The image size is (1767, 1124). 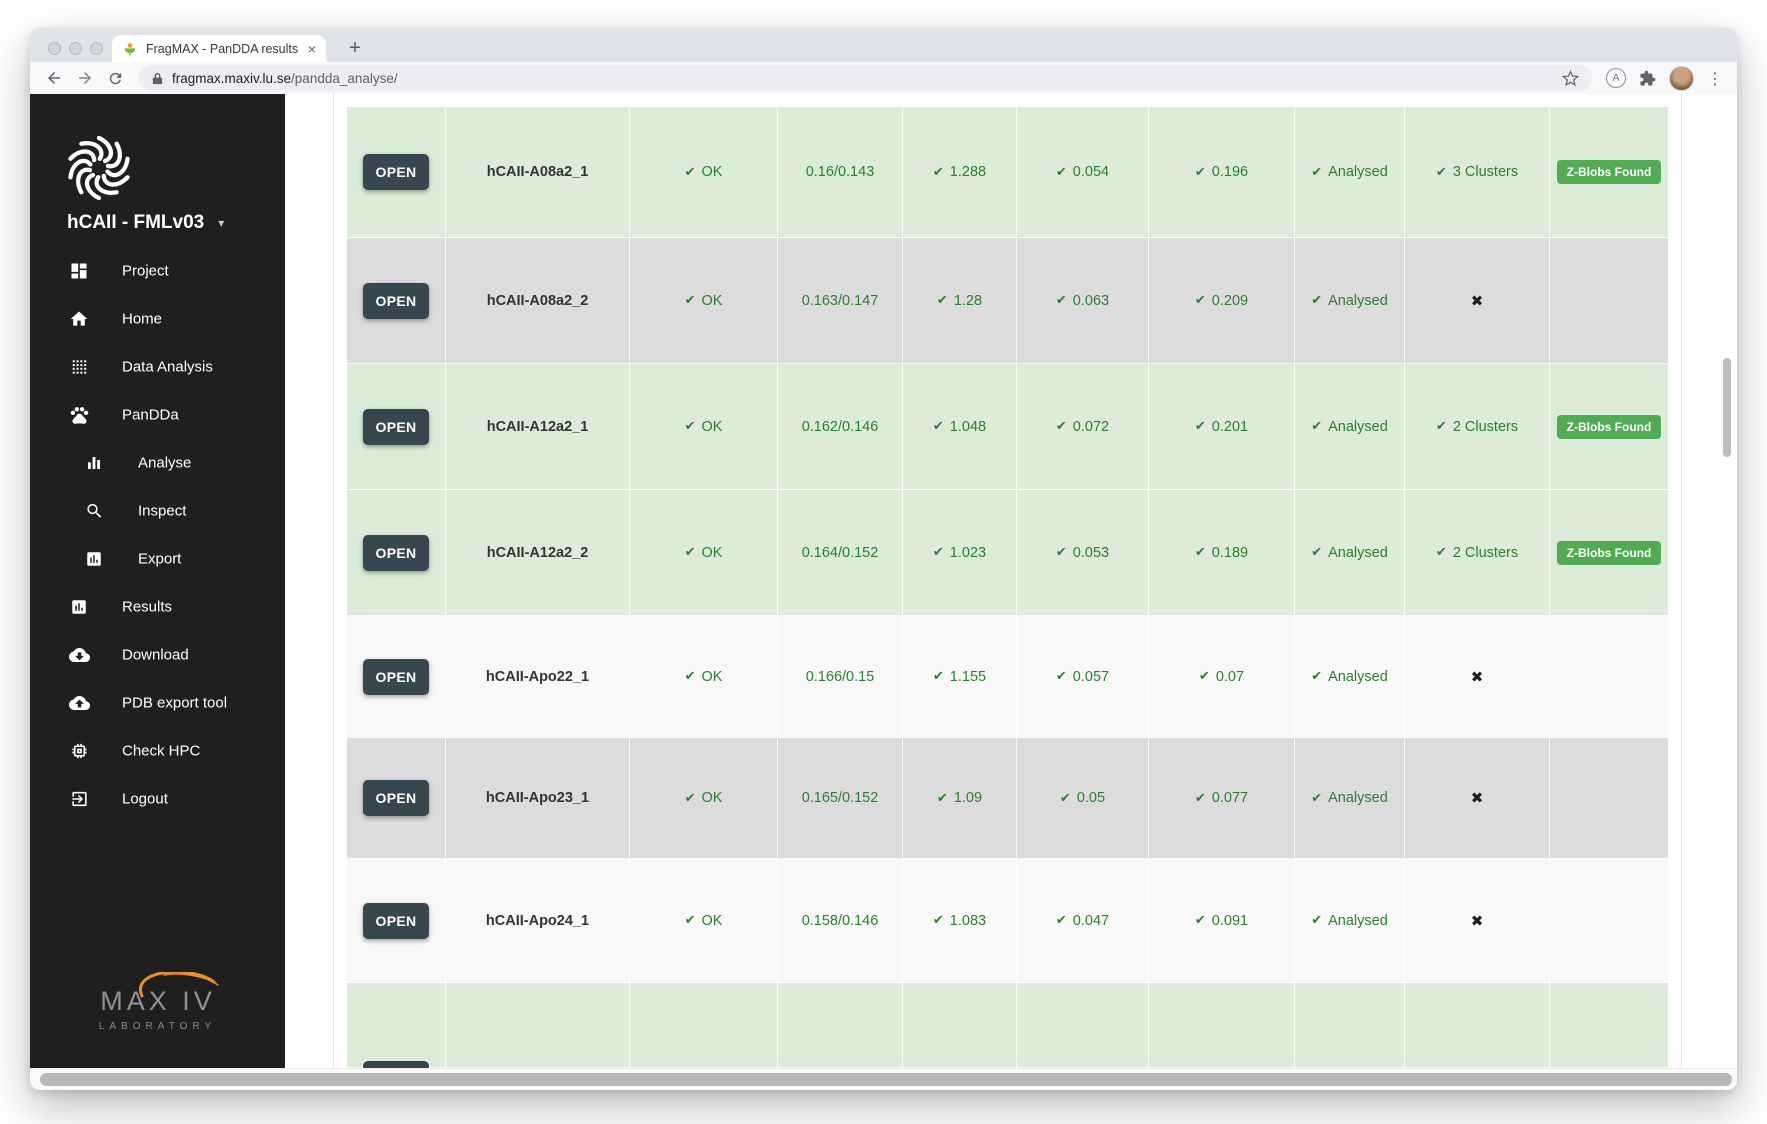 I want to click on open-button, so click(x=396, y=1064).